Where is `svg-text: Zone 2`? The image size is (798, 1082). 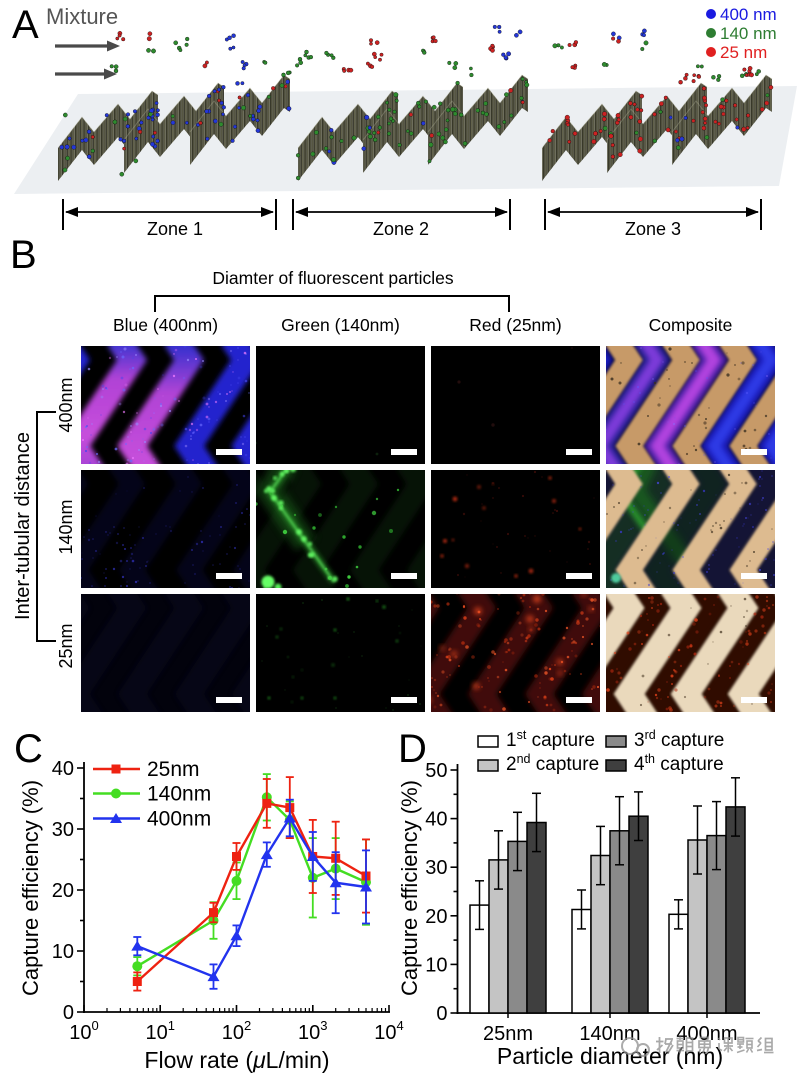
svg-text: Zone 2 is located at coordinates (401, 229).